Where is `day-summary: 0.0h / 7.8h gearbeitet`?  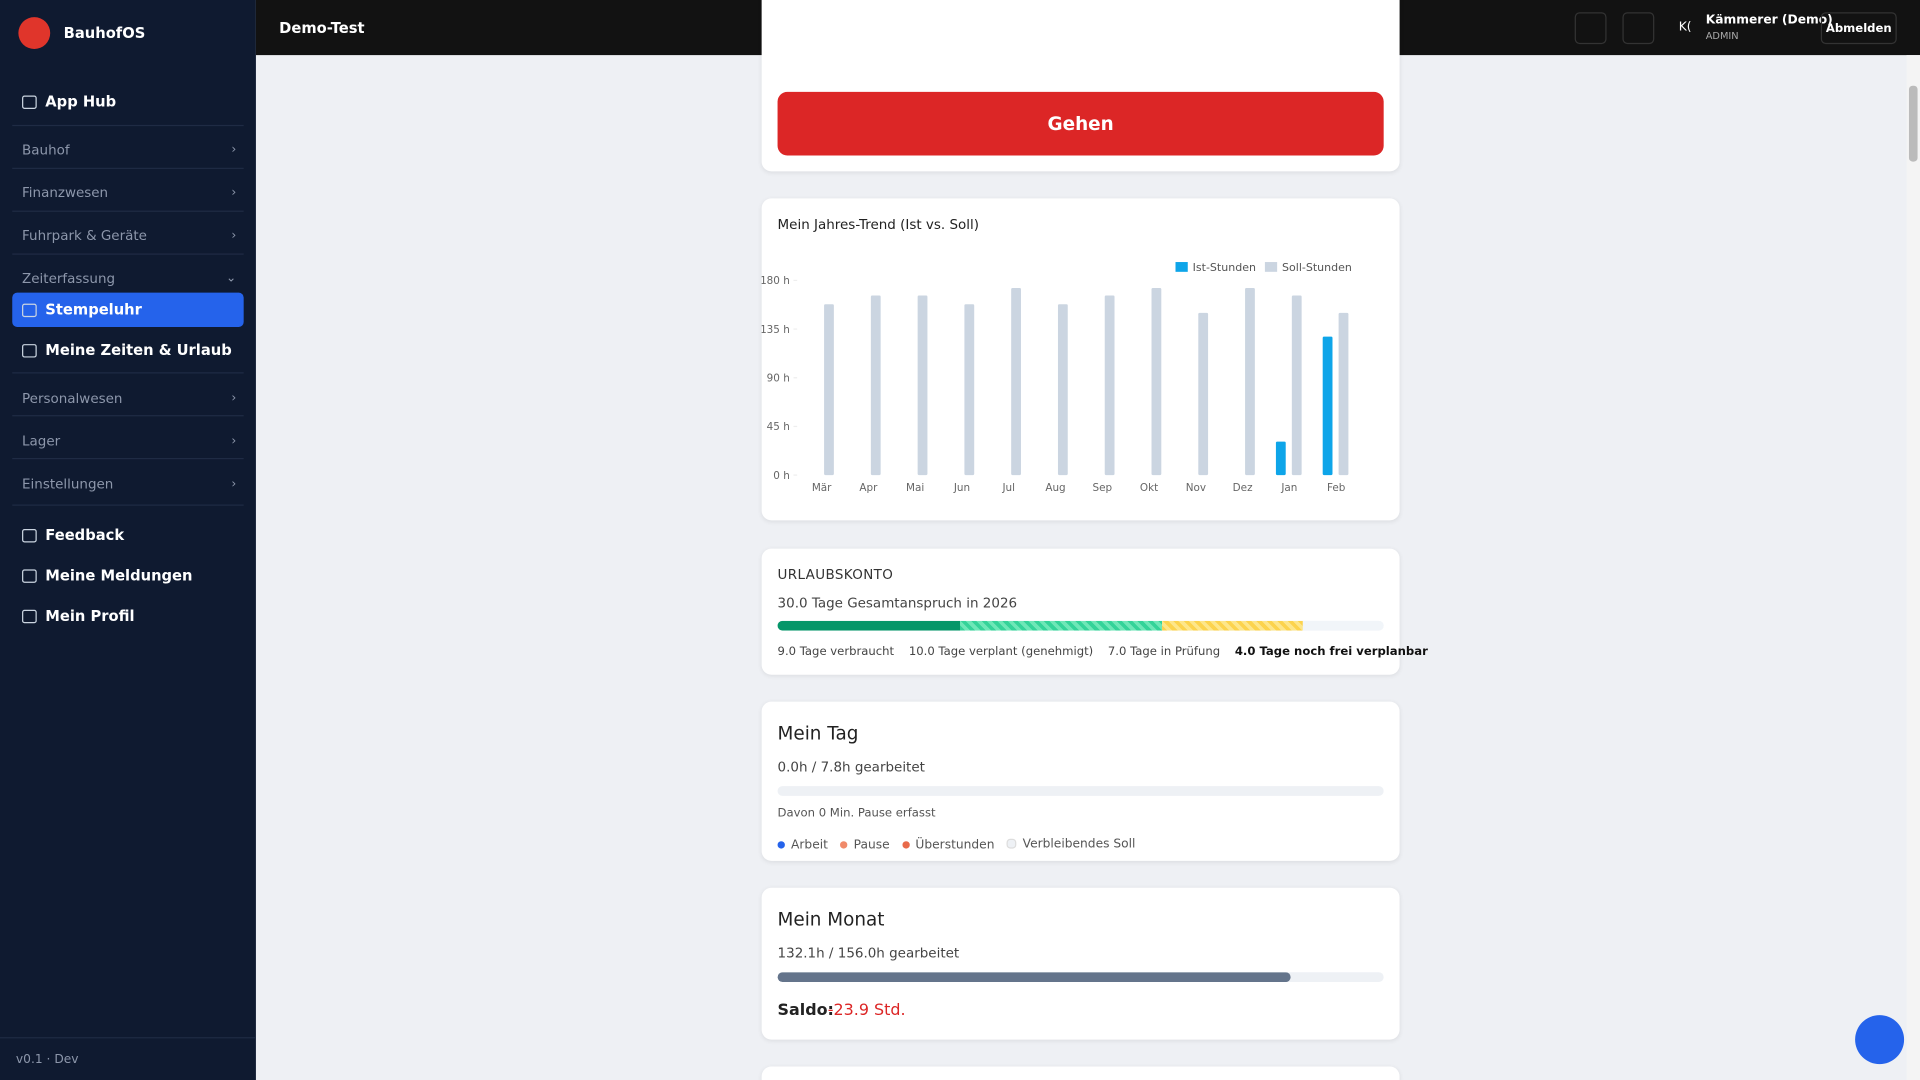
day-summary: 0.0h / 7.8h gearbeitet is located at coordinates (851, 767).